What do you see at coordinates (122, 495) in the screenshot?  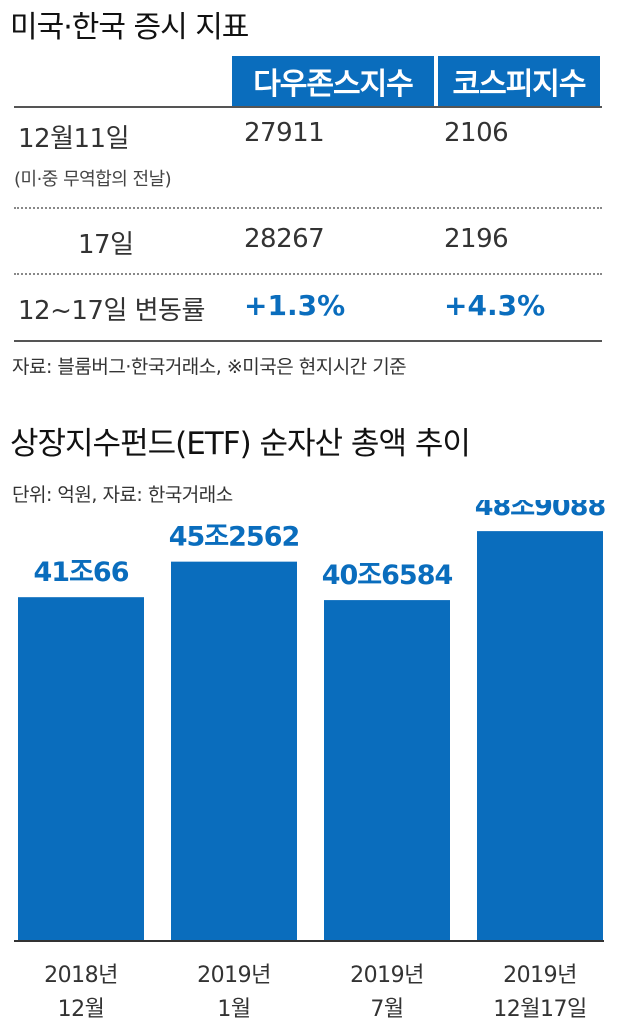 I see `chart-unit-source: 단위: 억원, 자료: 한국거래소` at bounding box center [122, 495].